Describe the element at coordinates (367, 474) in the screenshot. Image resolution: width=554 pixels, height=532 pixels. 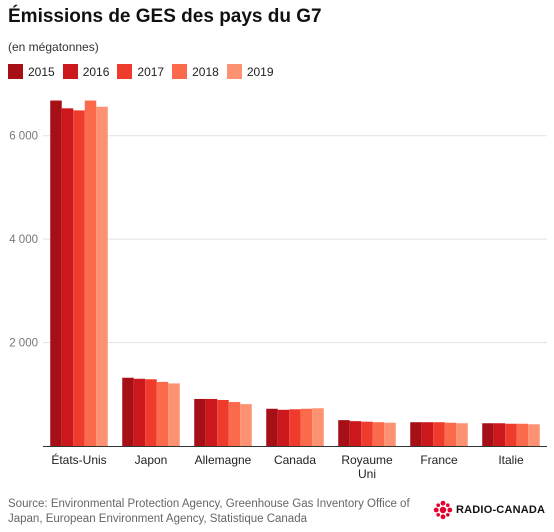
I see `x-tick-label: Uni` at that location.